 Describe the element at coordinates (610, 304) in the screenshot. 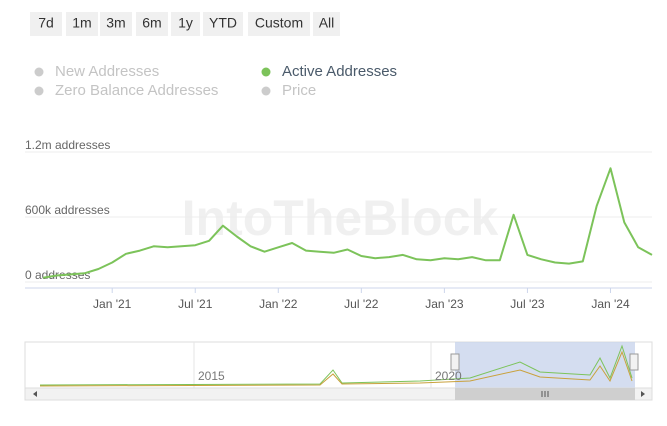

I see `x-tick-label: Jan '24` at that location.